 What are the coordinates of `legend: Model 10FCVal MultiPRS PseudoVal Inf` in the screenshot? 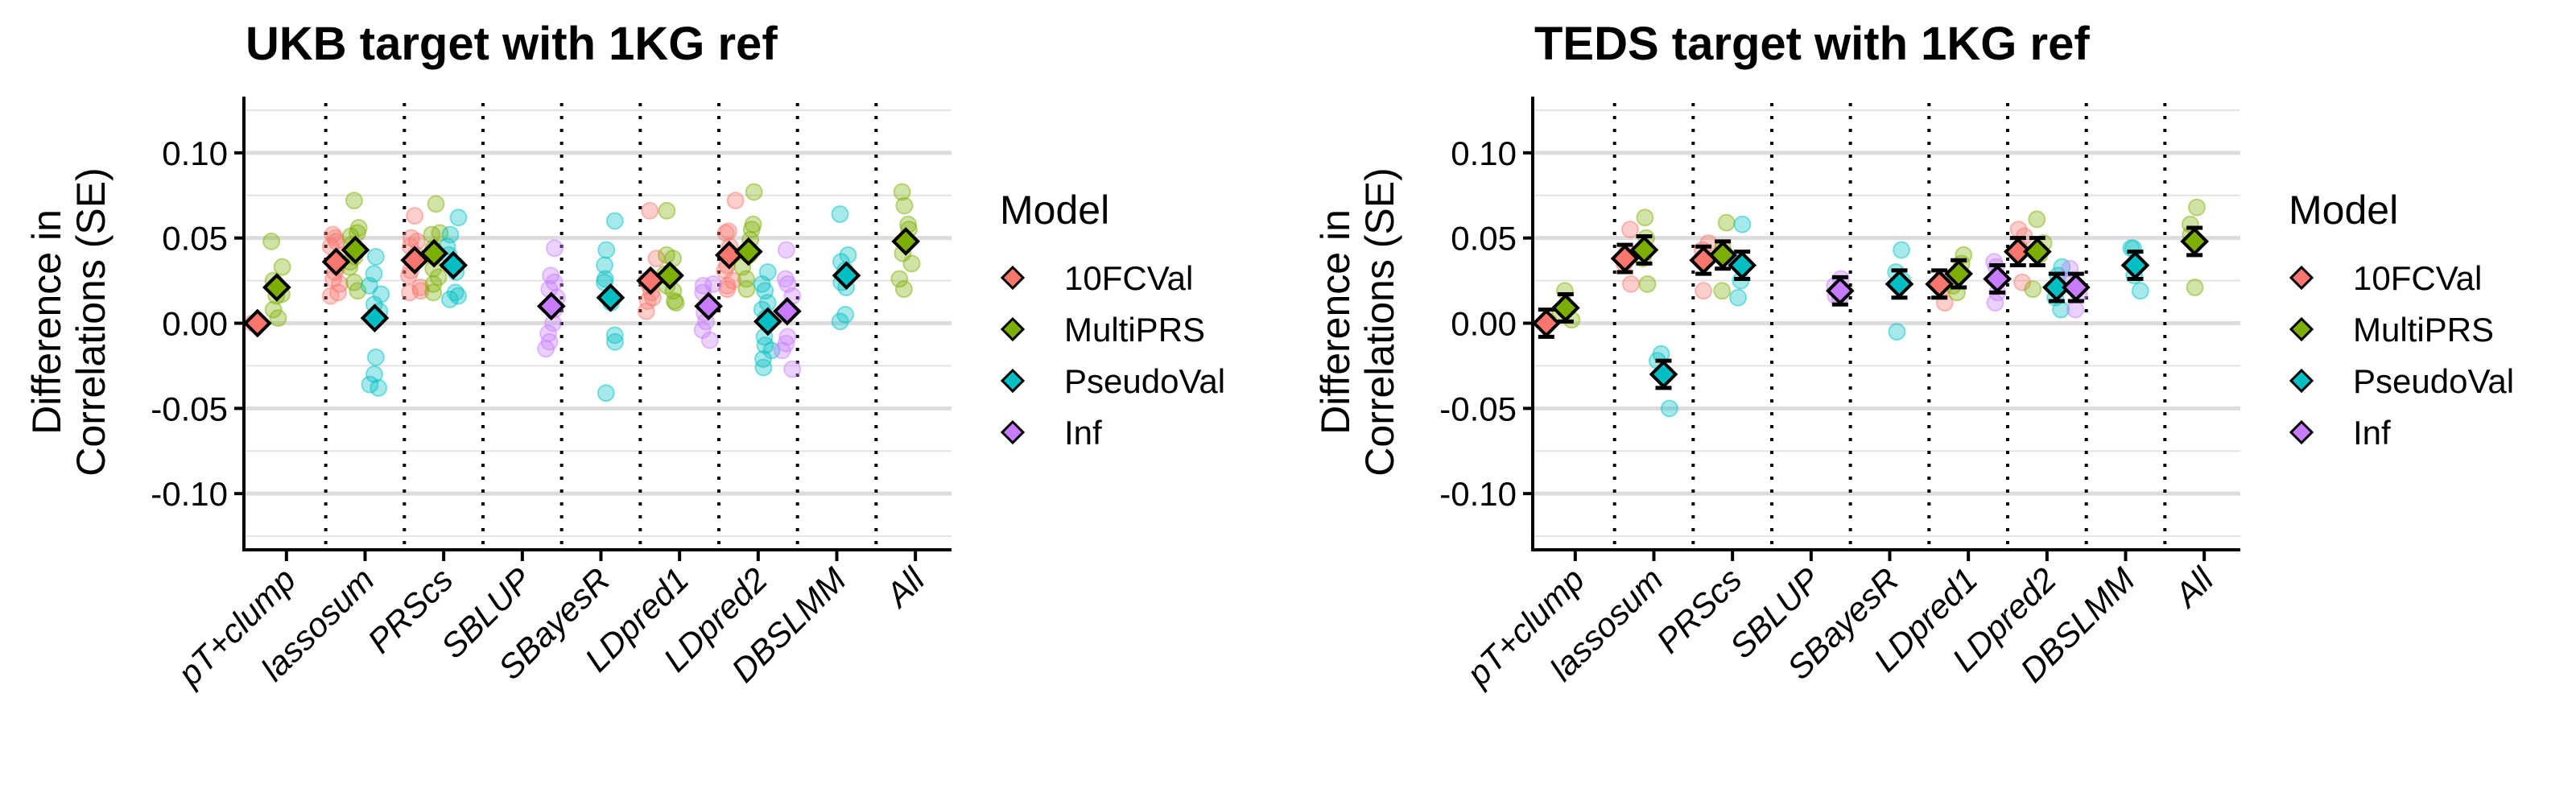 It's located at (1112, 320).